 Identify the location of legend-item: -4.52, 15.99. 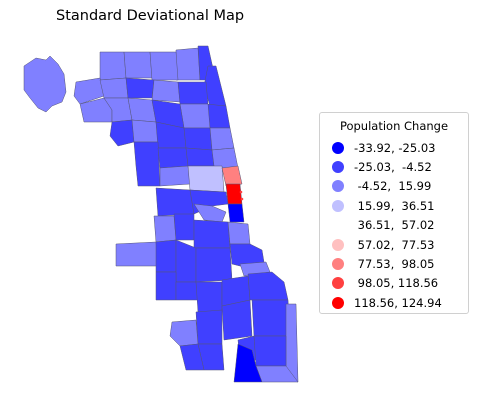
(387, 186).